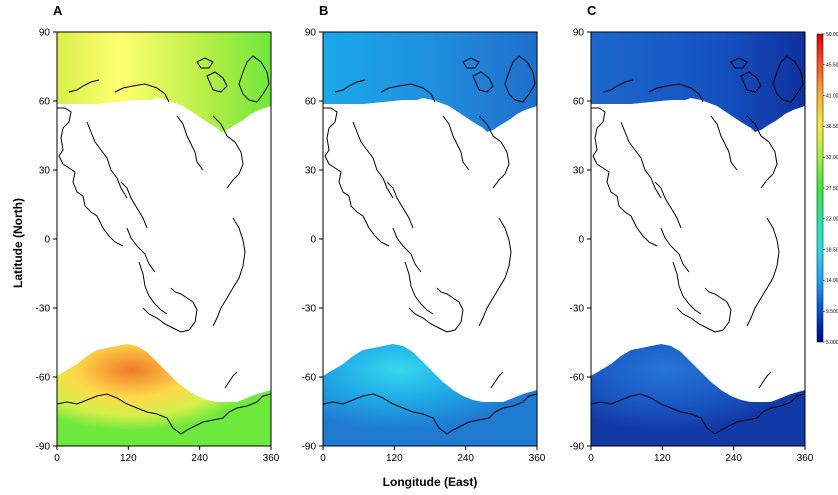 The height and width of the screenshot is (495, 838). Describe the element at coordinates (832, 96) in the screenshot. I see `colorbar-tick-label: 41.00` at that location.